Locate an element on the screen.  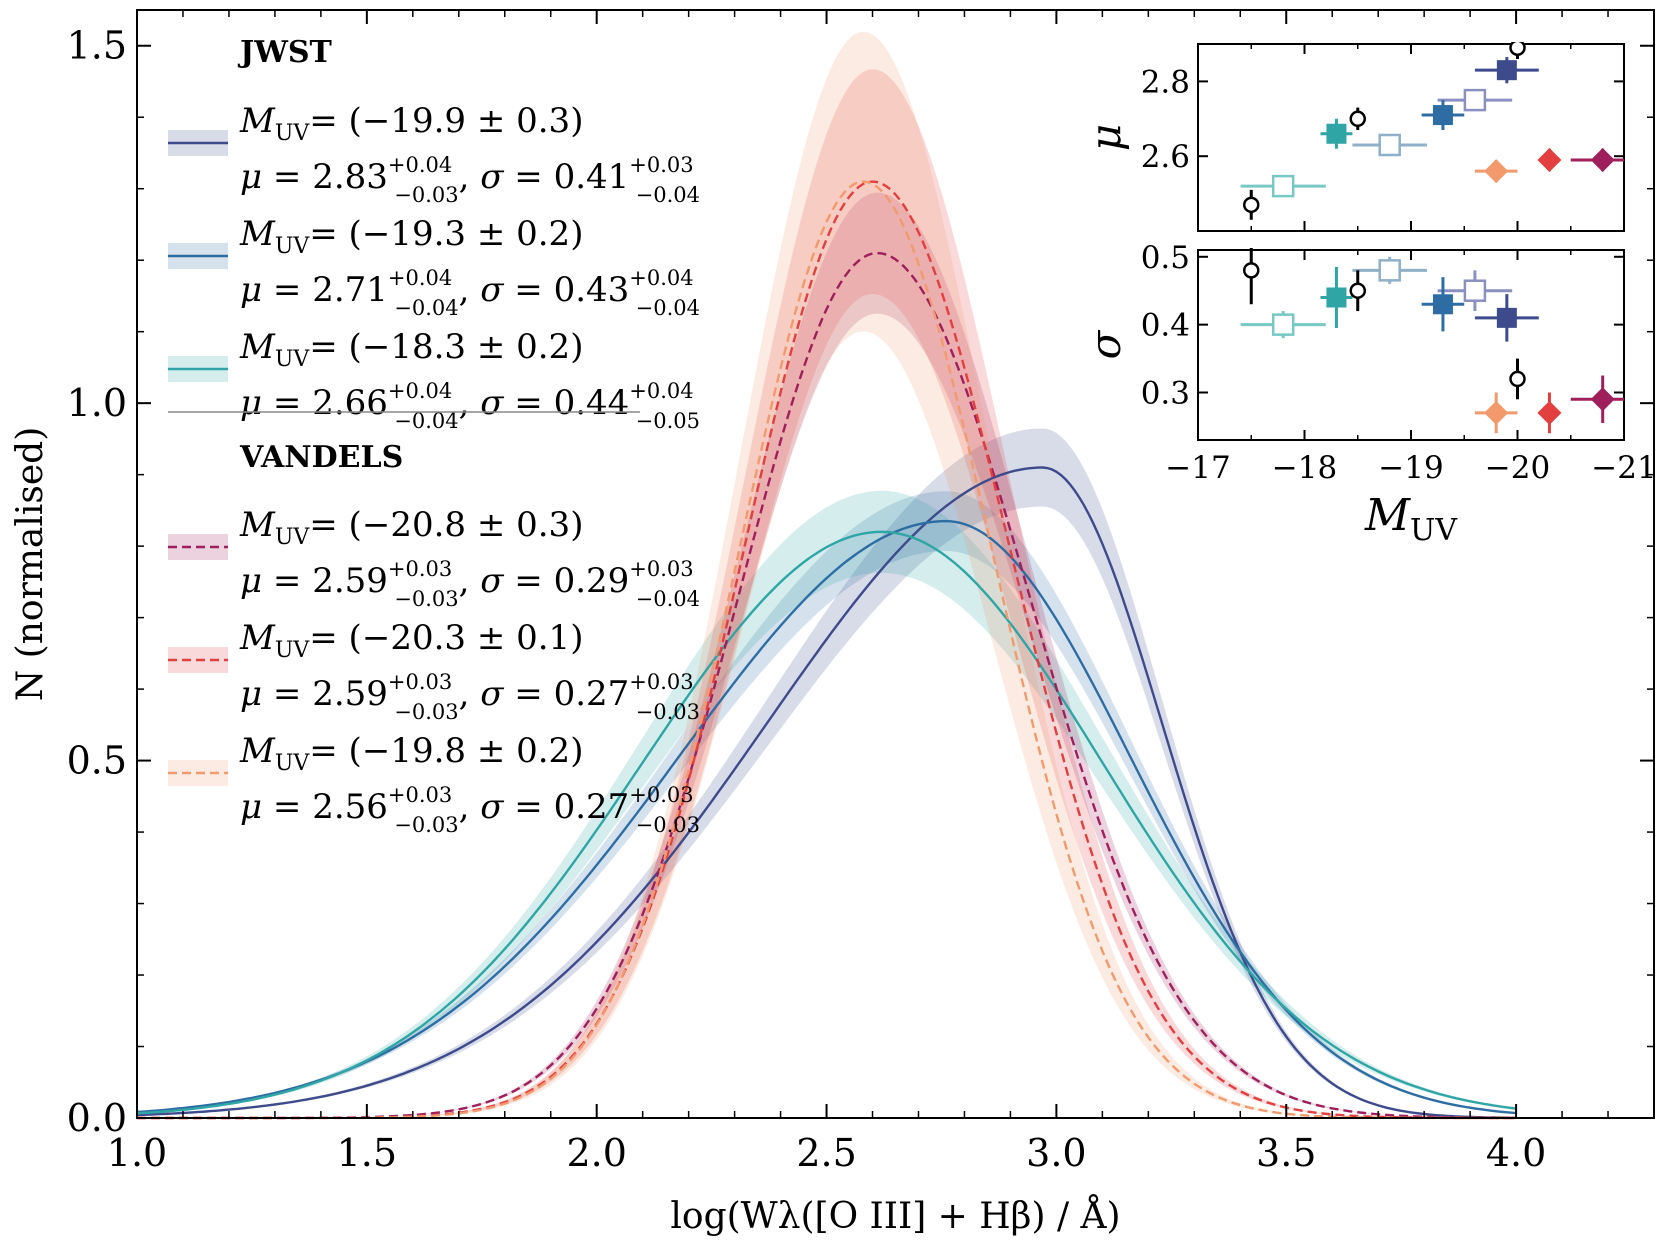
x-tick-label: 2.5 is located at coordinates (826, 1153).